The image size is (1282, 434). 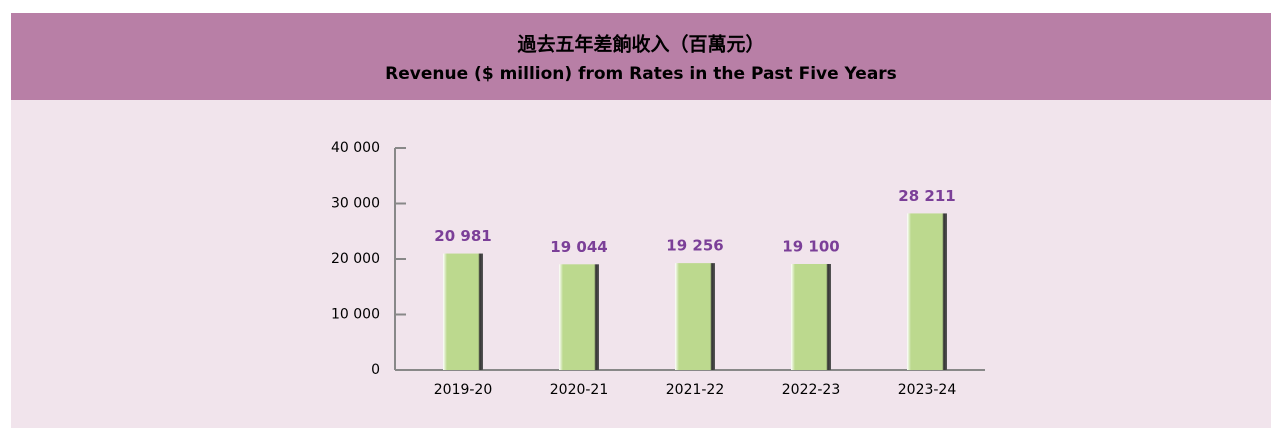 What do you see at coordinates (462, 236) in the screenshot?
I see `value-label: 20 981` at bounding box center [462, 236].